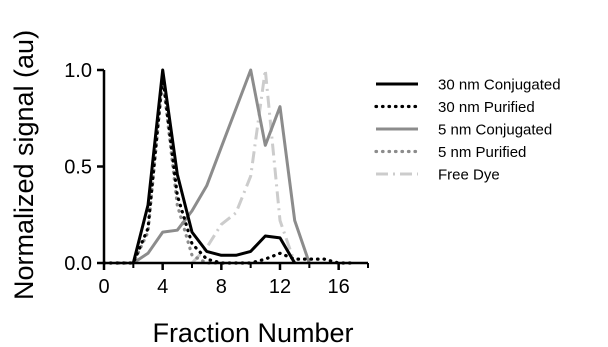 This screenshot has height=347, width=608. Describe the element at coordinates (252, 332) in the screenshot. I see `x-axis-title: Fraction Number` at that location.